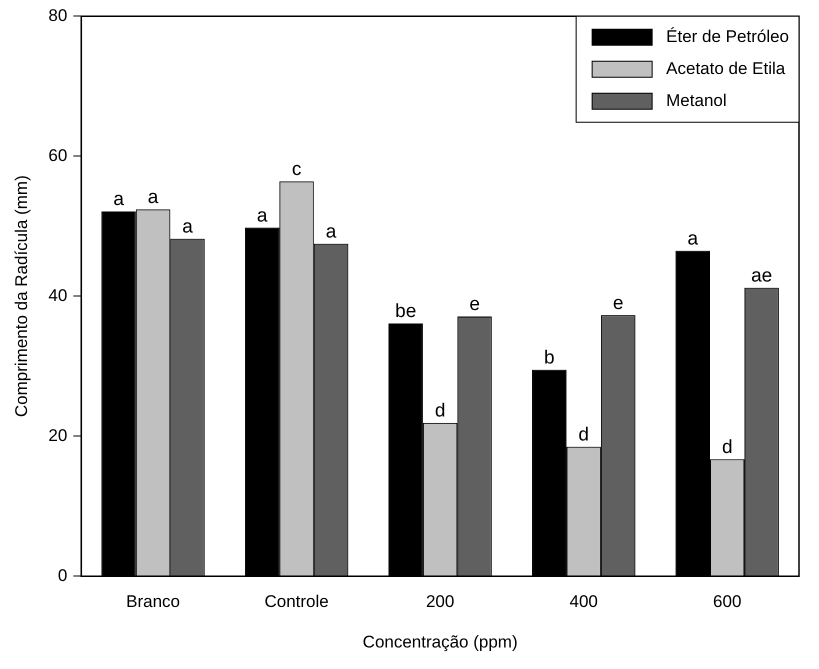  Describe the element at coordinates (21, 296) in the screenshot. I see `y-axis-title: Comprimento da Radícula (mm)` at that location.